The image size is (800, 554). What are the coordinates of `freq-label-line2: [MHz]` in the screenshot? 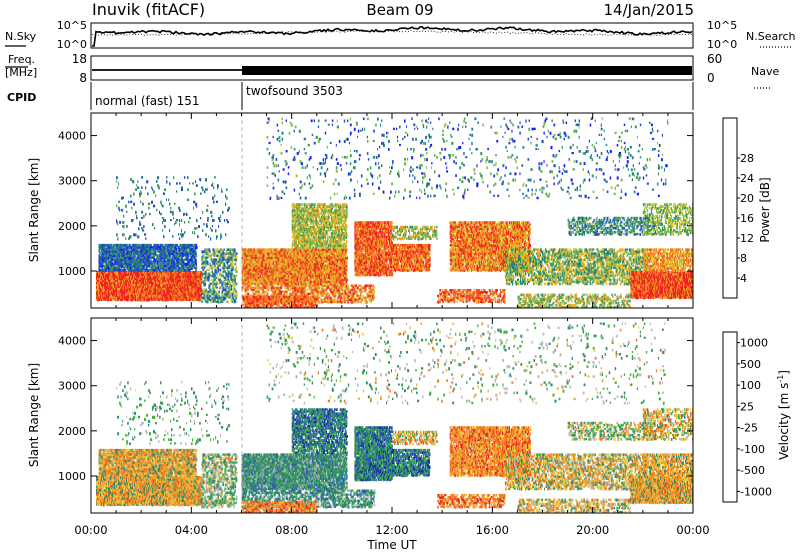 It's located at (21, 72).